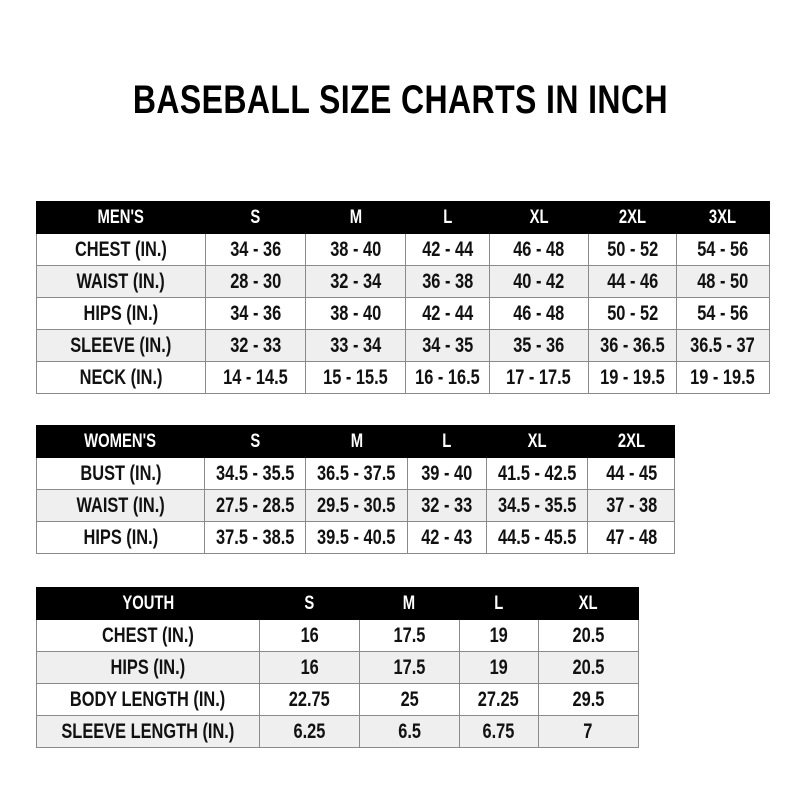 The image size is (800, 800). Describe the element at coordinates (121, 249) in the screenshot. I see `measurement-label: CHEST (IN.)` at that location.